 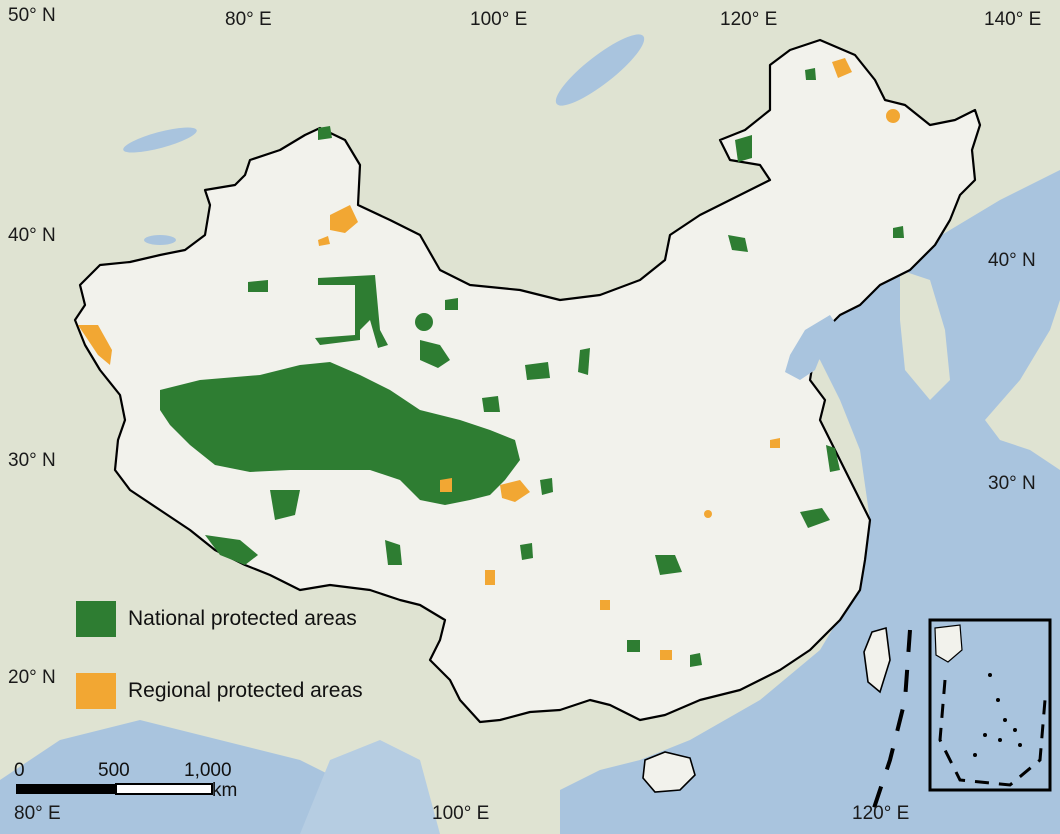 I want to click on scale-label-1000: 1,000, so click(x=208, y=770).